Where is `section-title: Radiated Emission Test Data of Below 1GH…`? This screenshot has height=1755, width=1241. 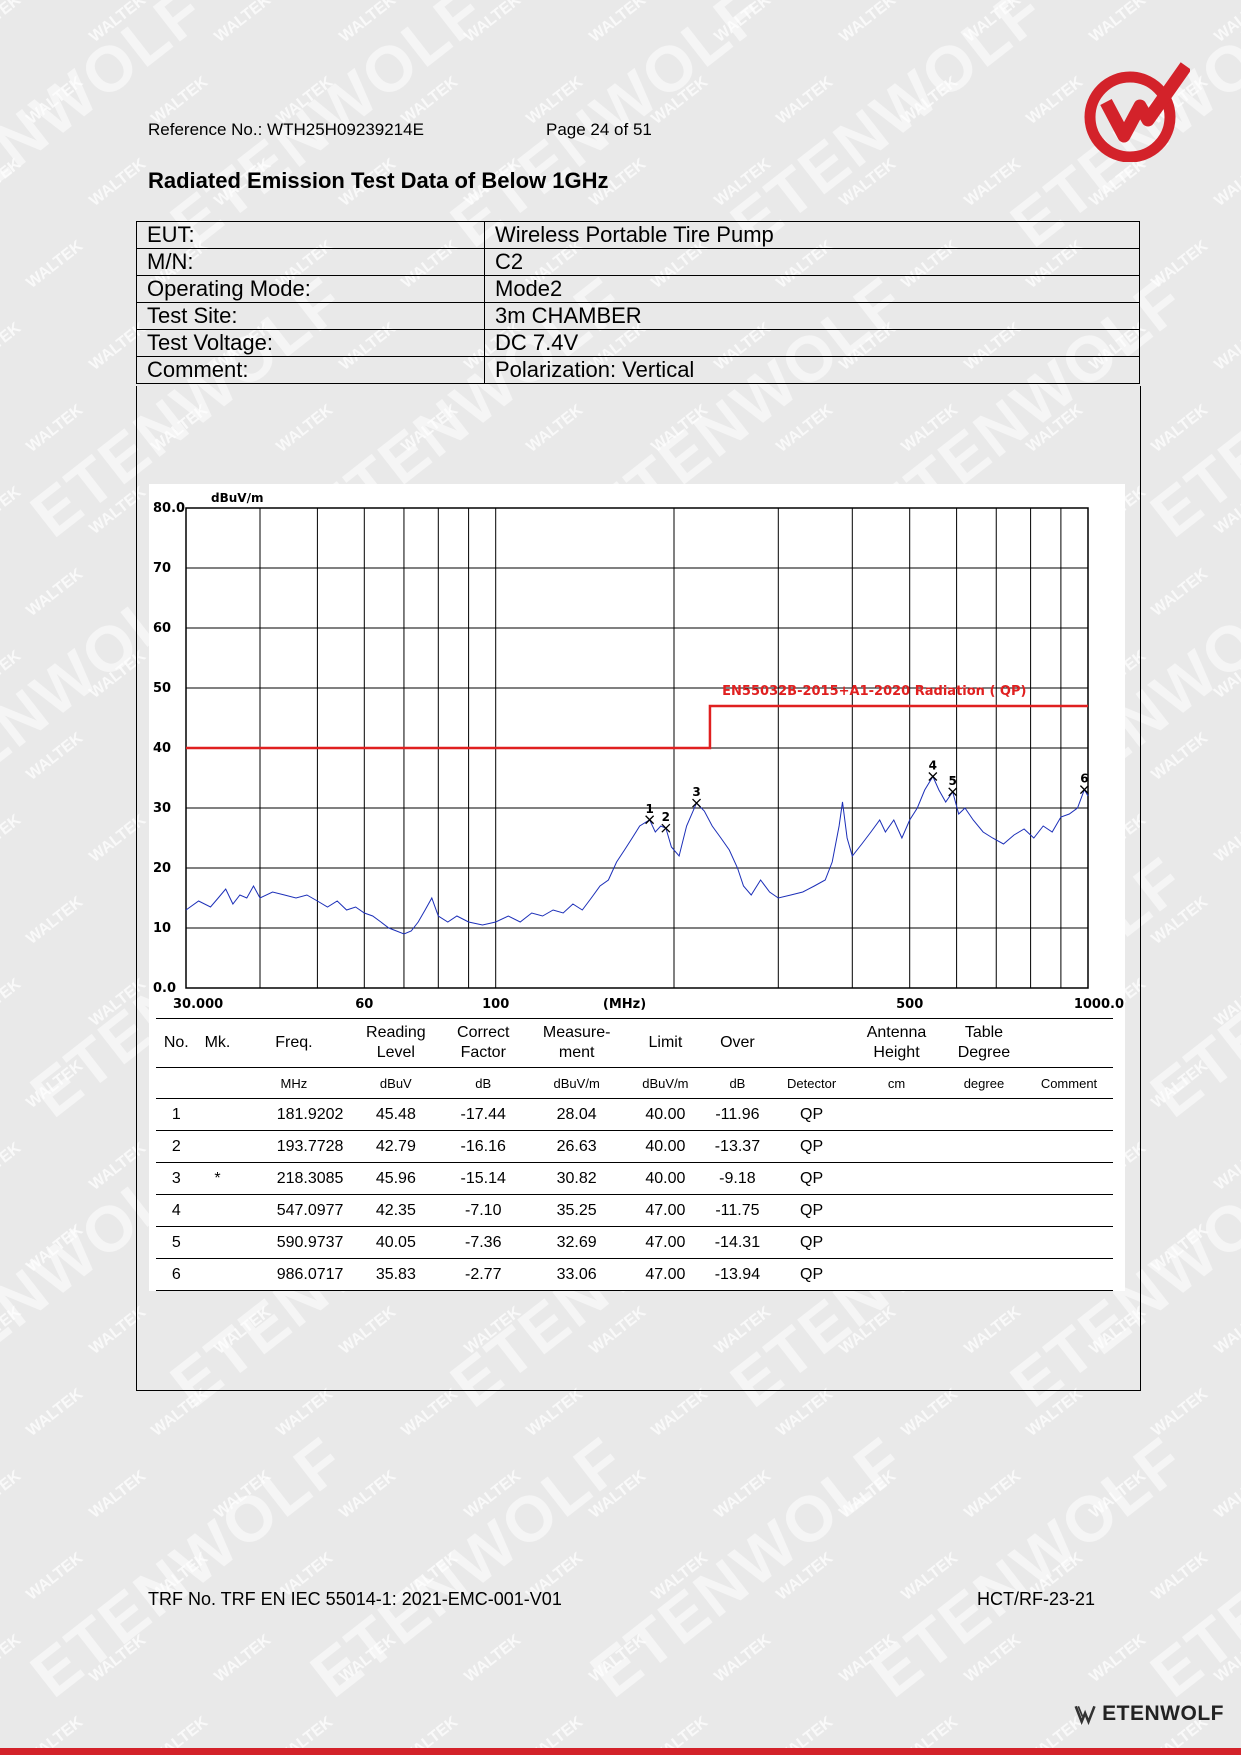
section-title: Radiated Emission Test Data of Below 1GH… is located at coordinates (378, 180).